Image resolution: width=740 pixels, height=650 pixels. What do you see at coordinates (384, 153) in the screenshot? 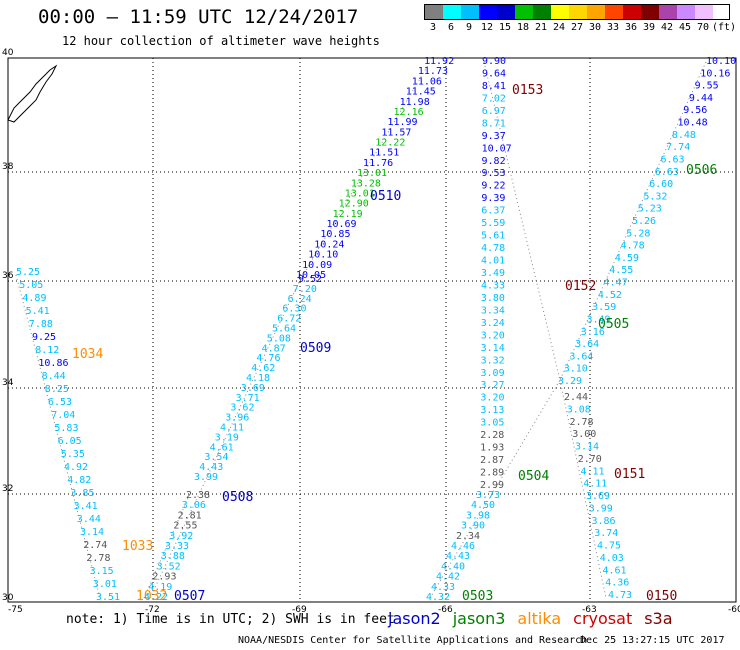
I see `wave-height-value: 11.51` at bounding box center [384, 153].